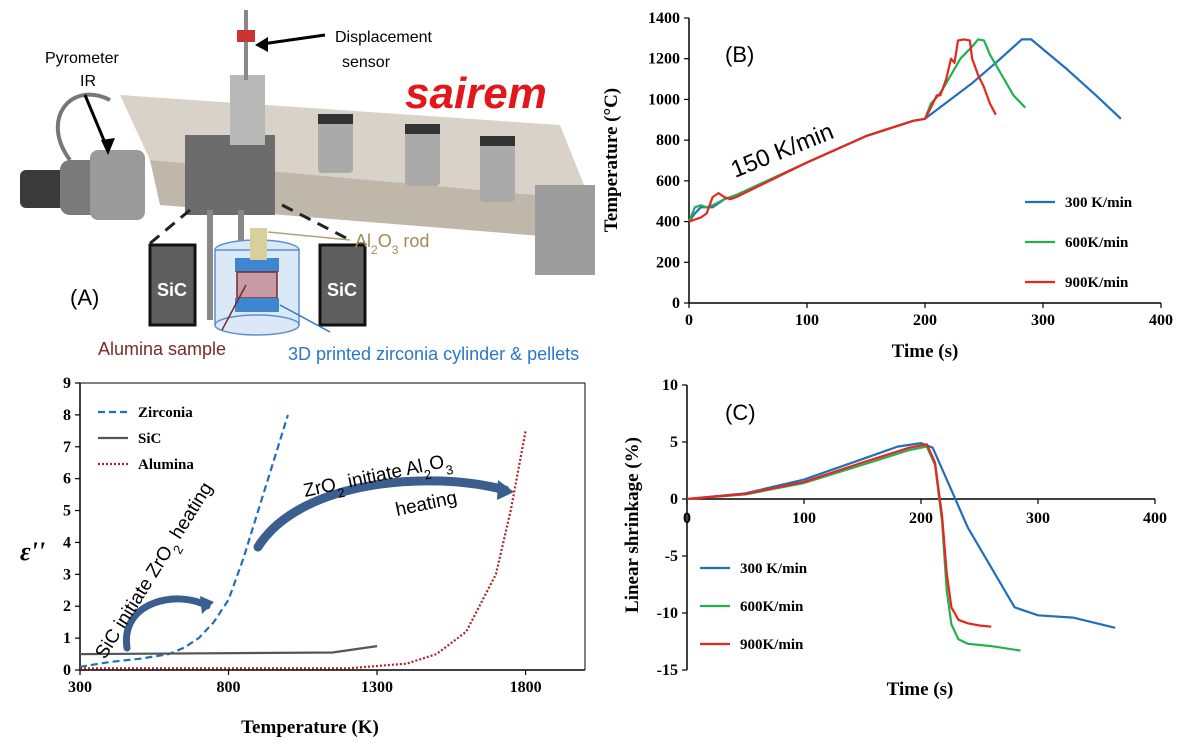 This screenshot has height=743, width=1200. Describe the element at coordinates (229, 687) in the screenshot. I see `x-tick-label: 800` at that location.